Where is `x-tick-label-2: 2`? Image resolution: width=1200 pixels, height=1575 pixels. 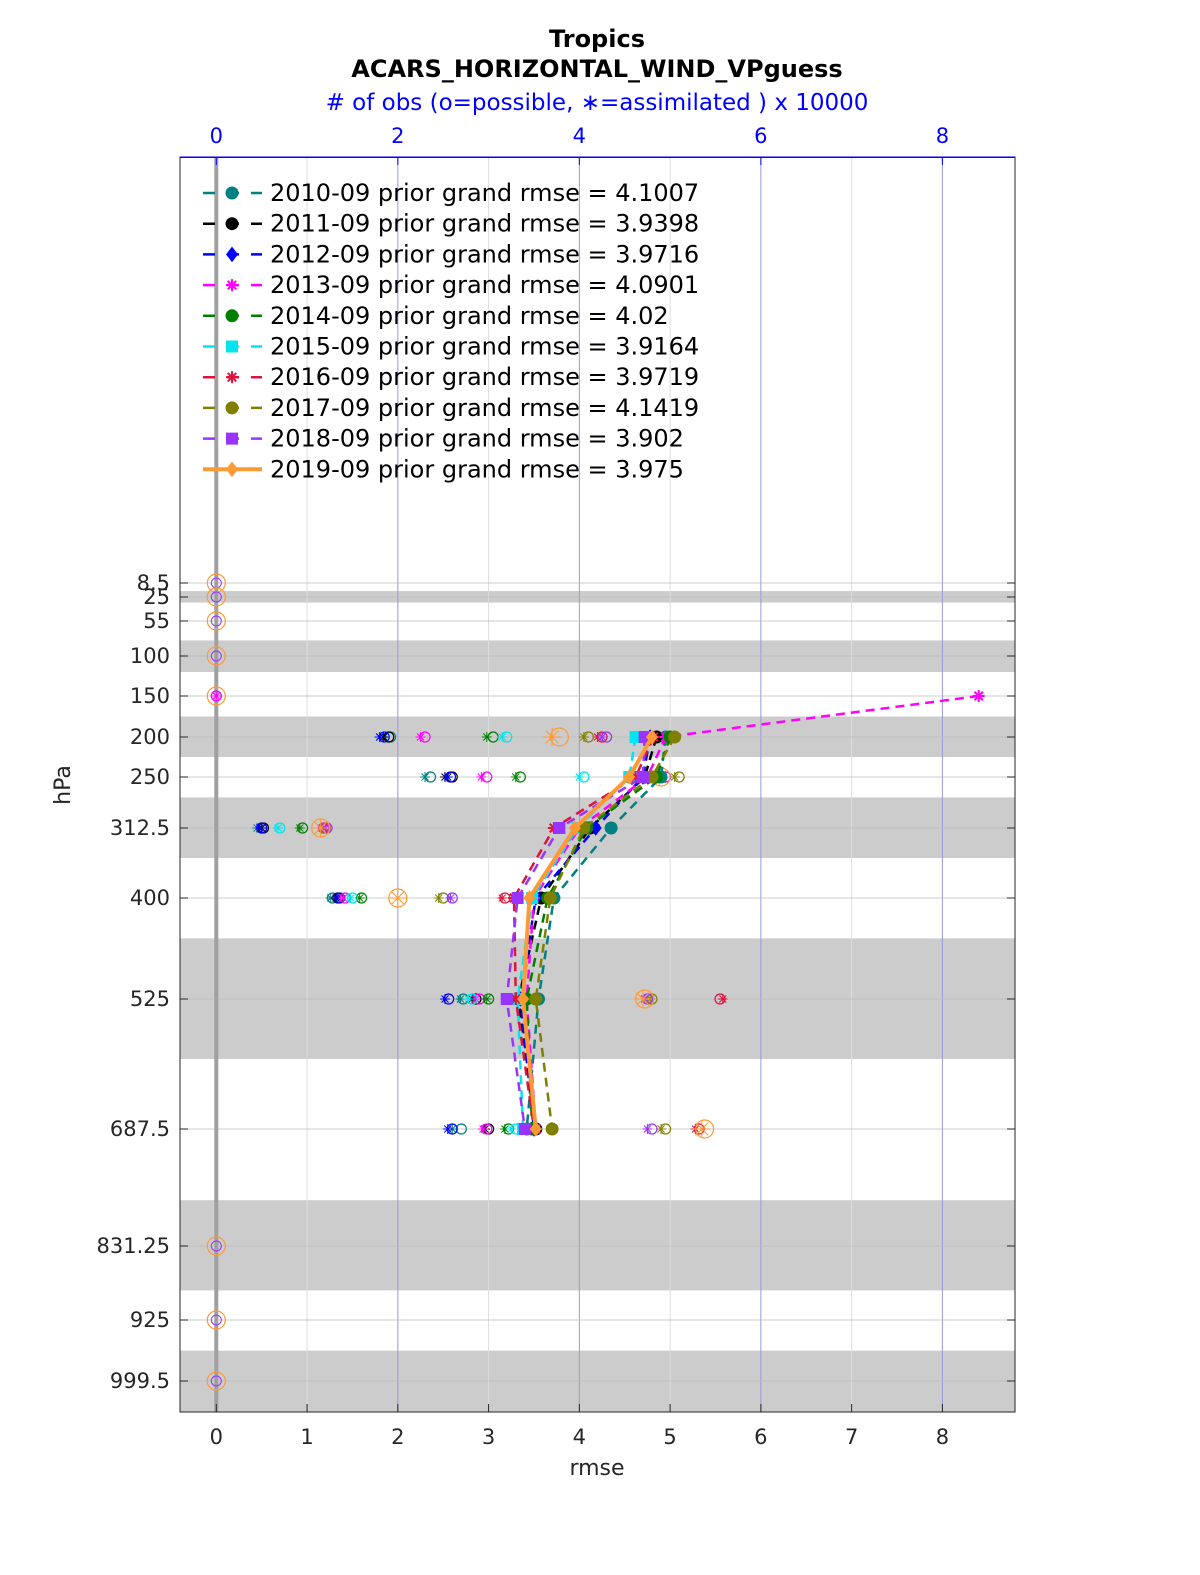 x-tick-label-2: 2 is located at coordinates (397, 1437).